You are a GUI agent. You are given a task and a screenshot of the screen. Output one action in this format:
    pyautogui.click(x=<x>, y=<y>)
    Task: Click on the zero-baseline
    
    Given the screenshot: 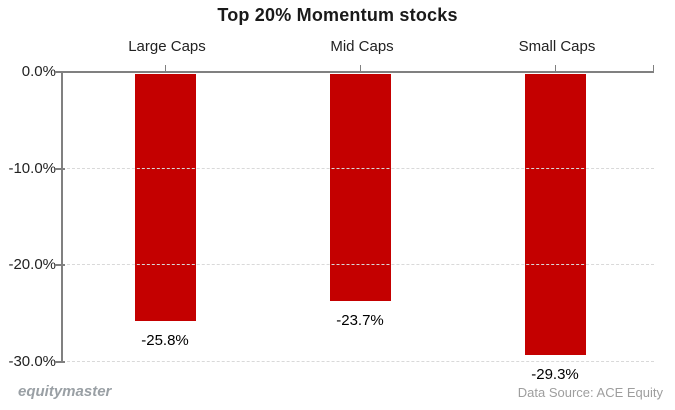 What is the action you would take?
    pyautogui.click(x=354, y=72)
    